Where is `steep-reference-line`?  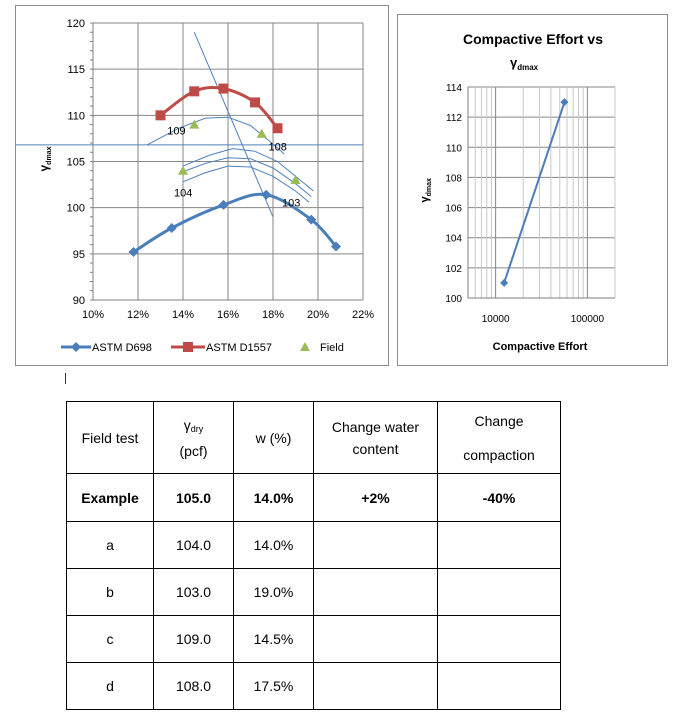 steep-reference-line is located at coordinates (233, 125).